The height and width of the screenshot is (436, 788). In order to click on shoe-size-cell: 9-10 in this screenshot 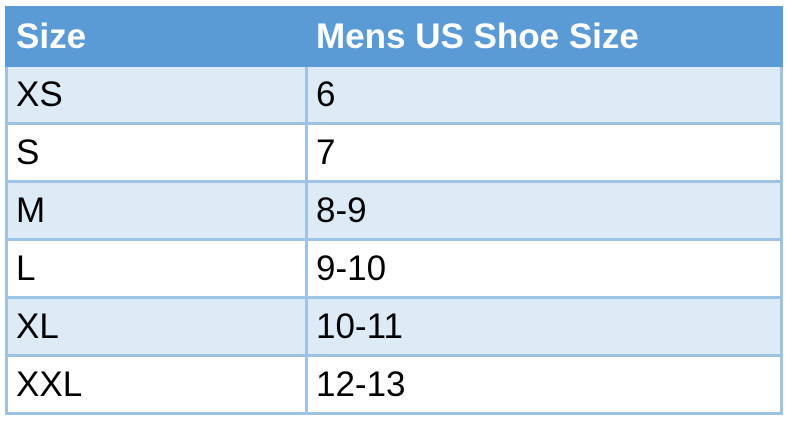, I will do `click(544, 268)`.